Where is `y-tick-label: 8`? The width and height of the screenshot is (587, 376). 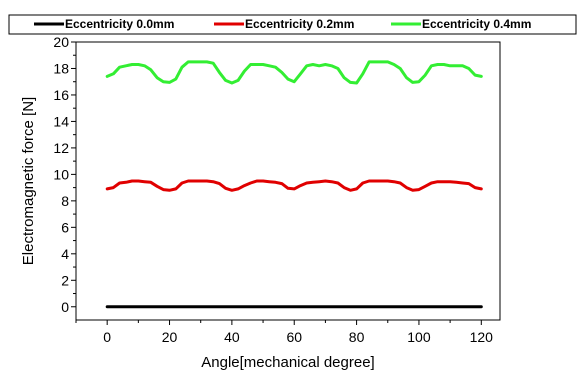
y-tick-label: 8 is located at coordinates (65, 201).